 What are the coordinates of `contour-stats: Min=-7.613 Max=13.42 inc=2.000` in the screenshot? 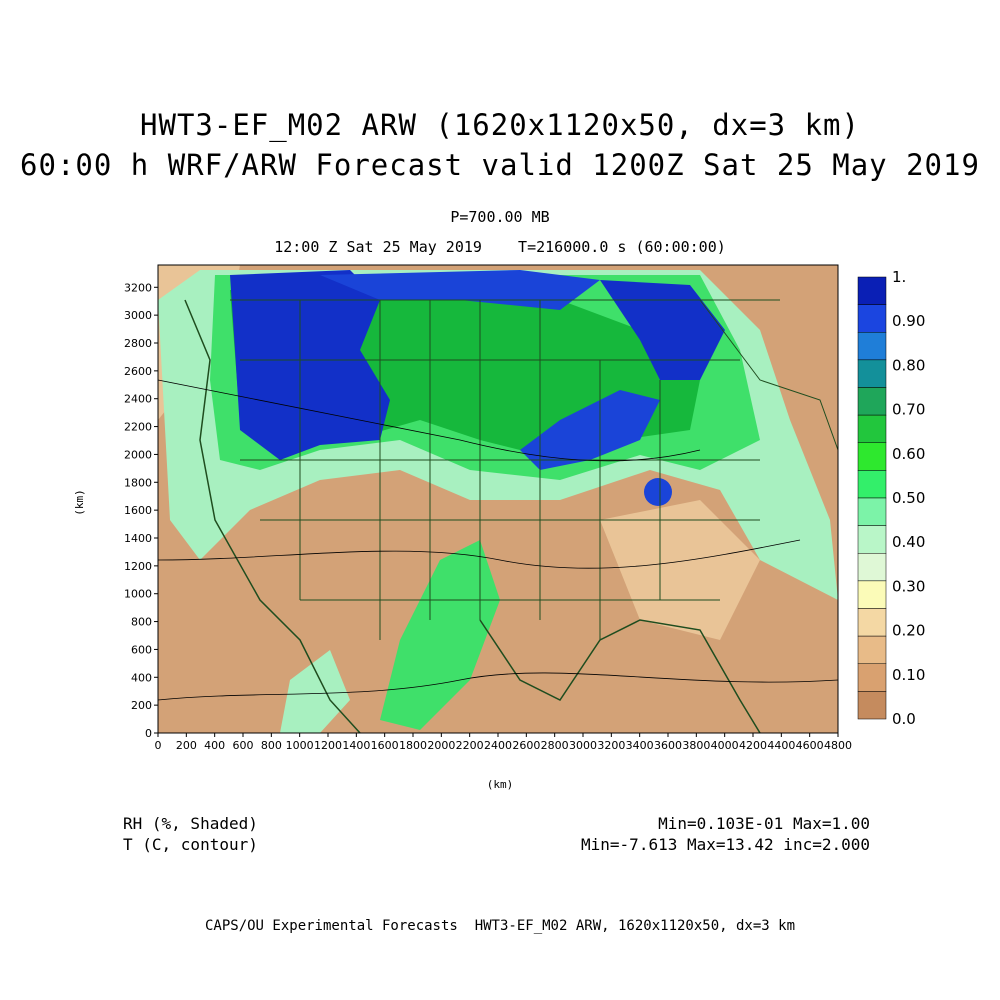 It's located at (725, 844).